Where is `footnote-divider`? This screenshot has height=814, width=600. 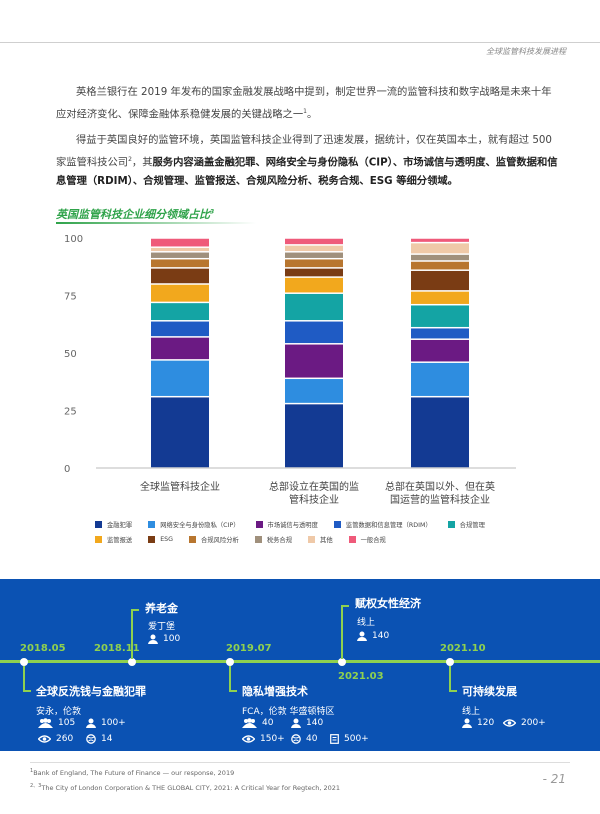
footnote-divider is located at coordinates (300, 762).